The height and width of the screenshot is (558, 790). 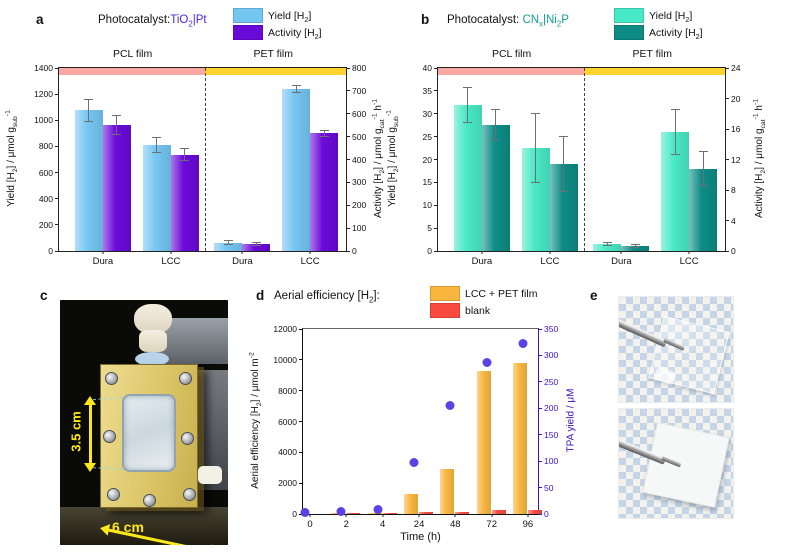 What do you see at coordinates (90, 434) in the screenshot?
I see `height-arrow` at bounding box center [90, 434].